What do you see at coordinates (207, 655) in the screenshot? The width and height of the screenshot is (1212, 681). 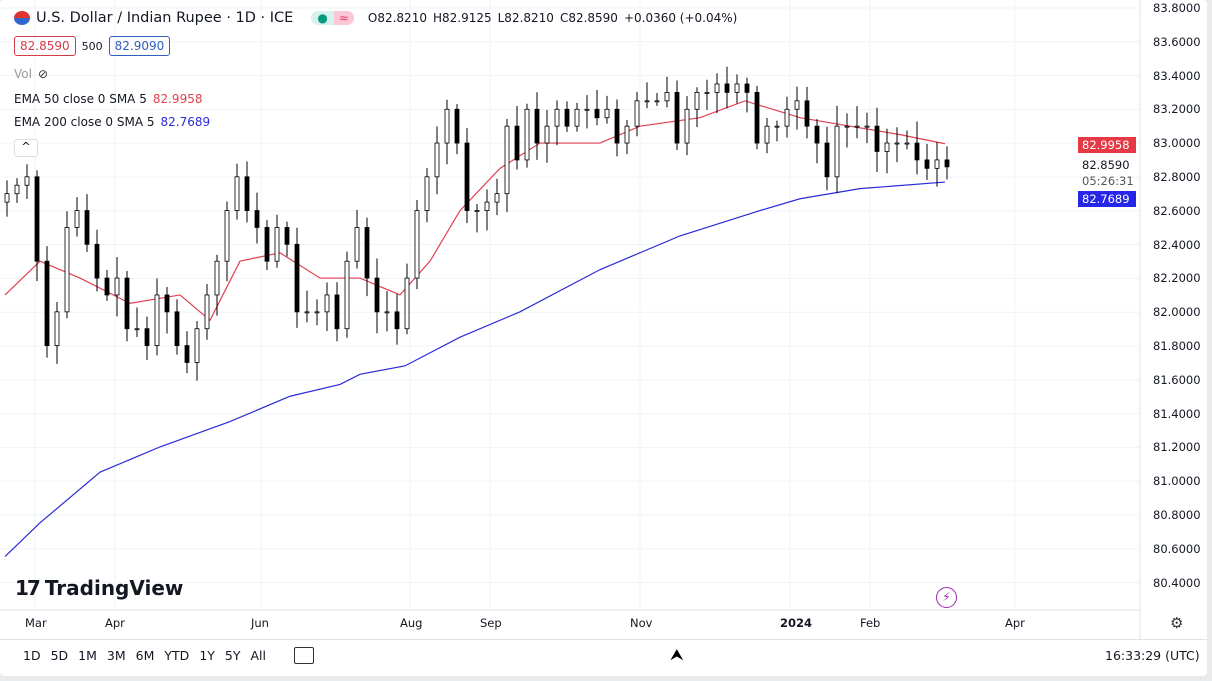 I see `range-1y: 1Y` at bounding box center [207, 655].